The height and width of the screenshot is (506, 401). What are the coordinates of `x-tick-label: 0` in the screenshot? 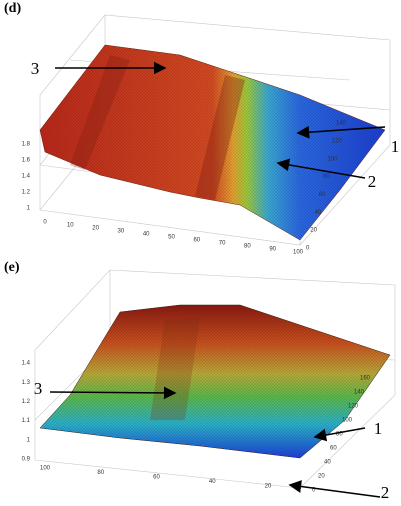 It's located at (45, 223).